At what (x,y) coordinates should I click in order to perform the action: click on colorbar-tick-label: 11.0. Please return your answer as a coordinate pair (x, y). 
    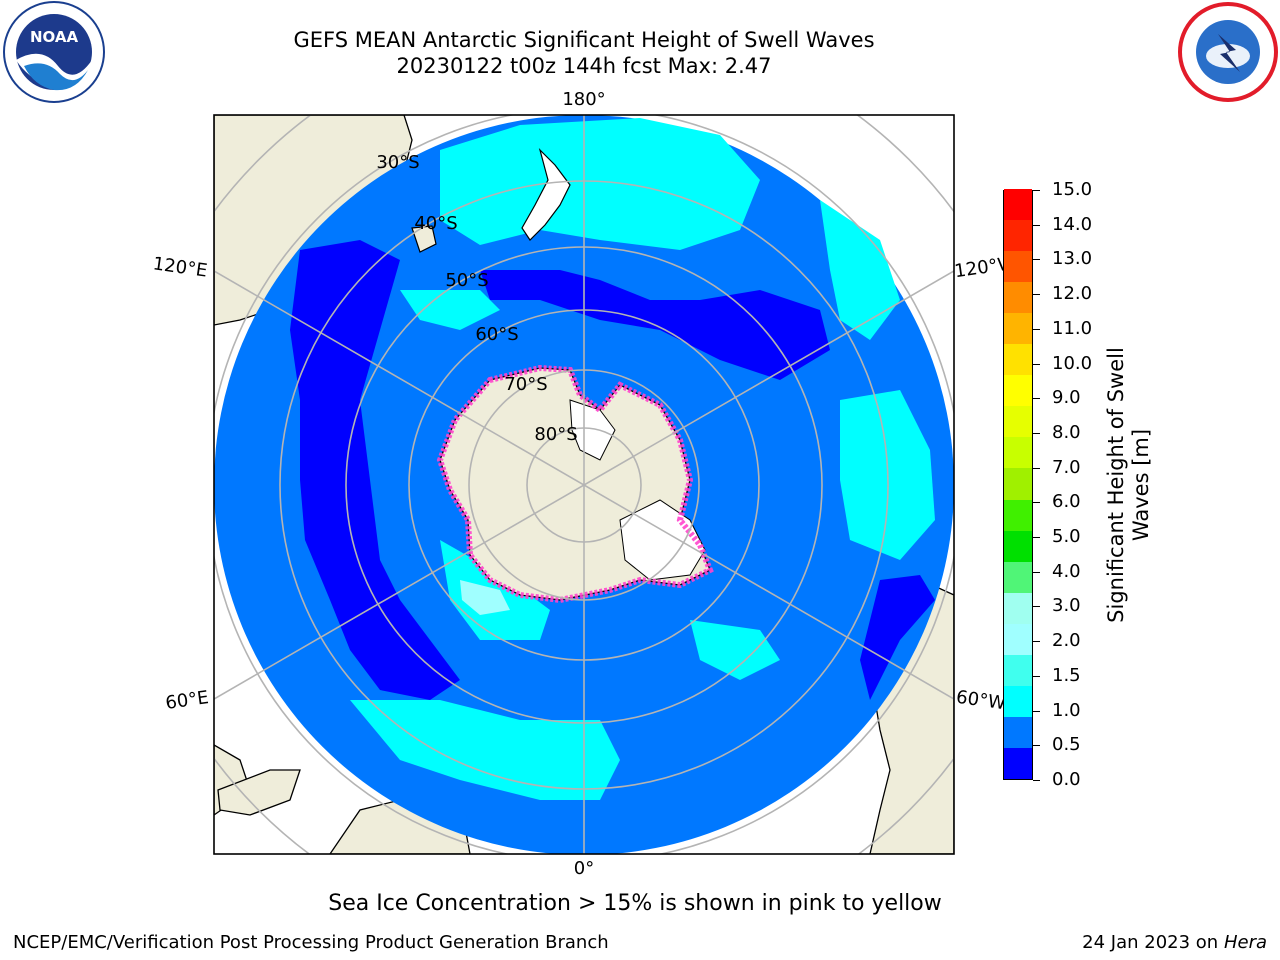
    Looking at the image, I should click on (1072, 328).